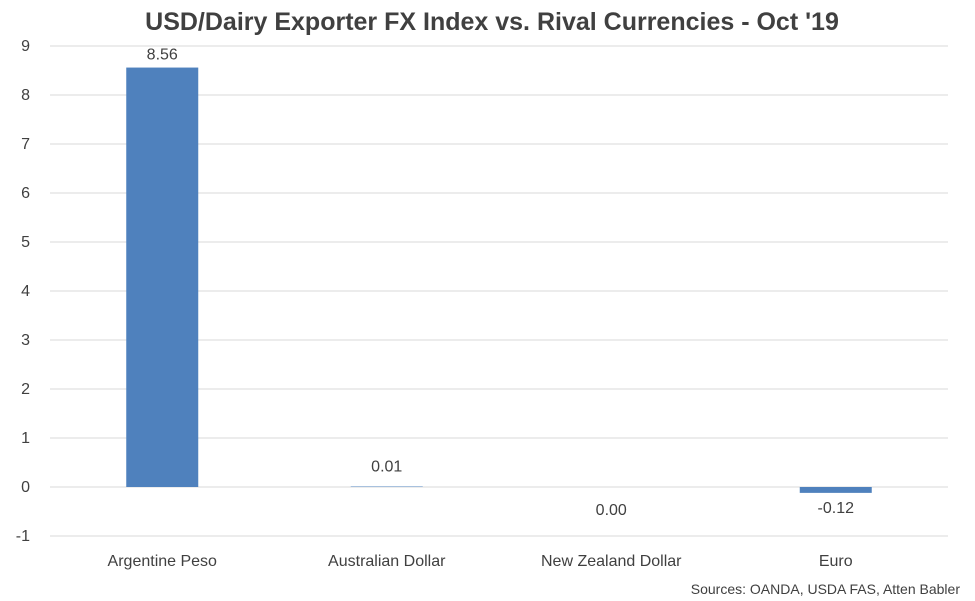 This screenshot has height=601, width=975. Describe the element at coordinates (836, 508) in the screenshot. I see `data-label: -0.12` at that location.